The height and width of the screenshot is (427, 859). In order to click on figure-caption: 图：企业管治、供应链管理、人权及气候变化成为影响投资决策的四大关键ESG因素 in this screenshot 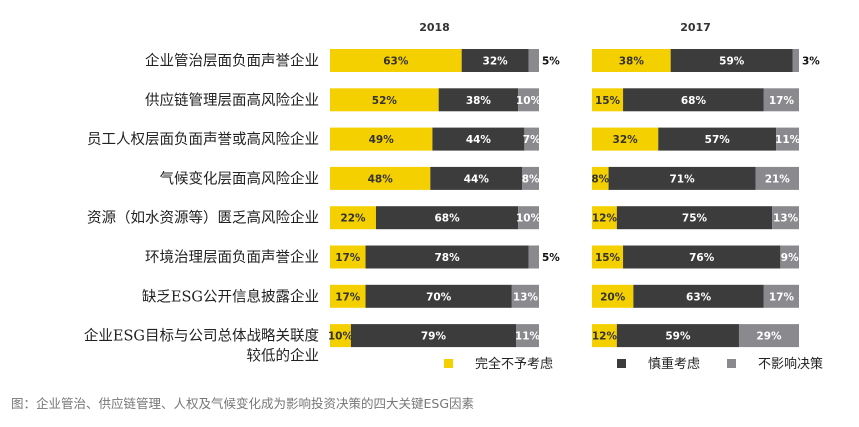, I will do `click(243, 403)`.